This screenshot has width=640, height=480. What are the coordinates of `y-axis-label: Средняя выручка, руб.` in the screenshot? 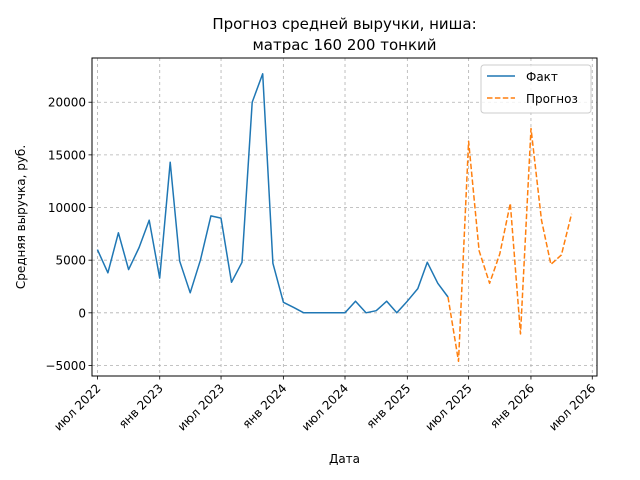 It's located at (21, 217).